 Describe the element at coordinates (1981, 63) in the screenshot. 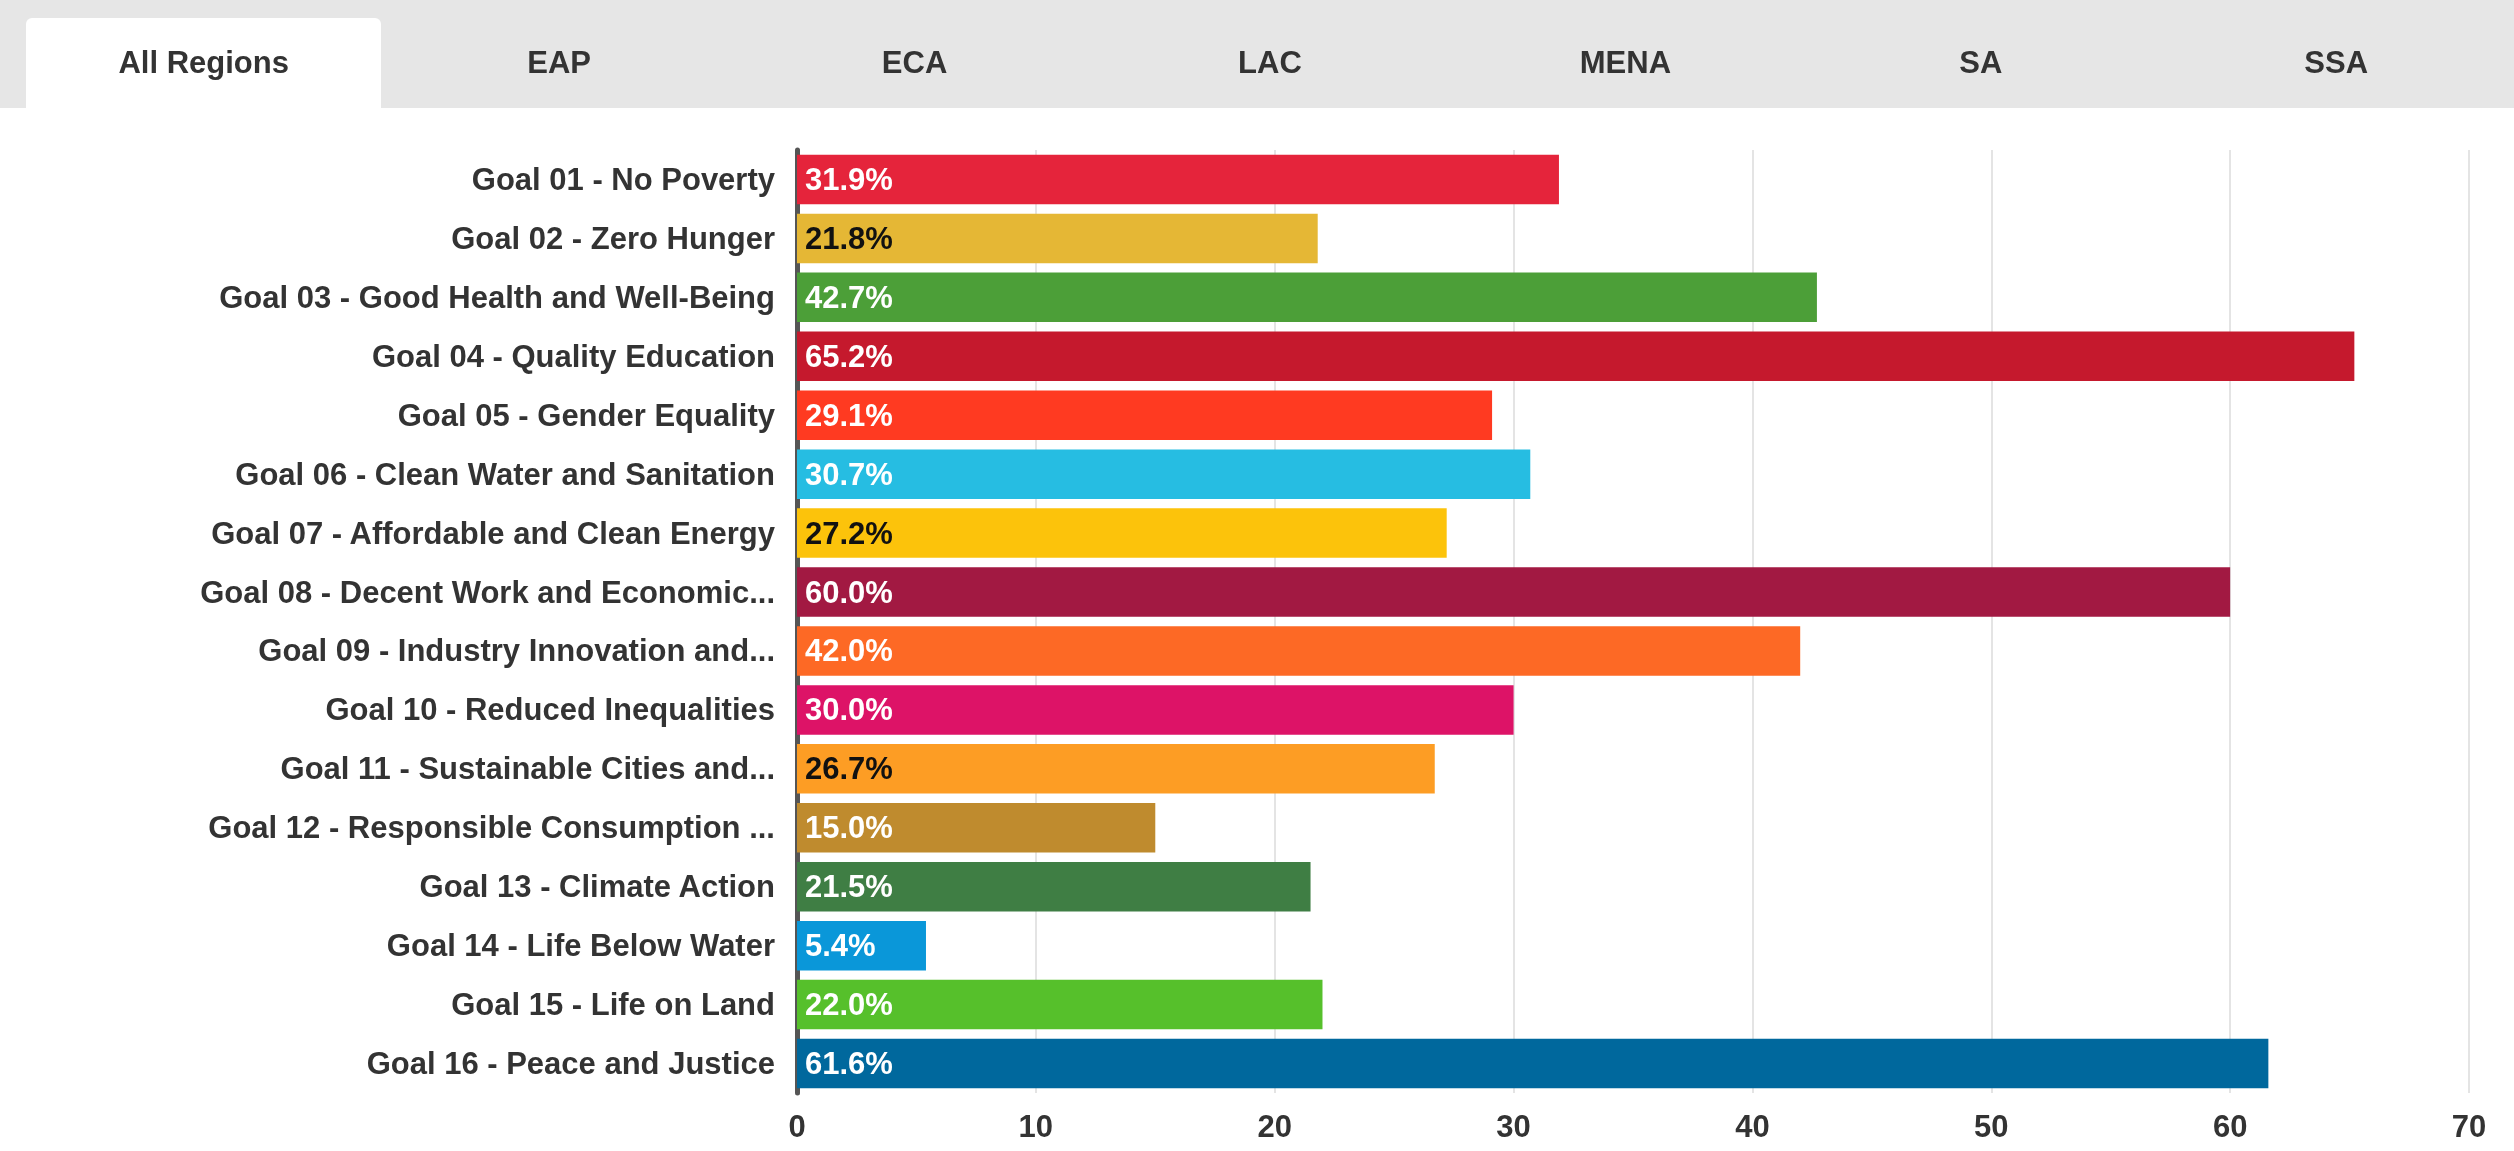

I see `text: SA` at that location.